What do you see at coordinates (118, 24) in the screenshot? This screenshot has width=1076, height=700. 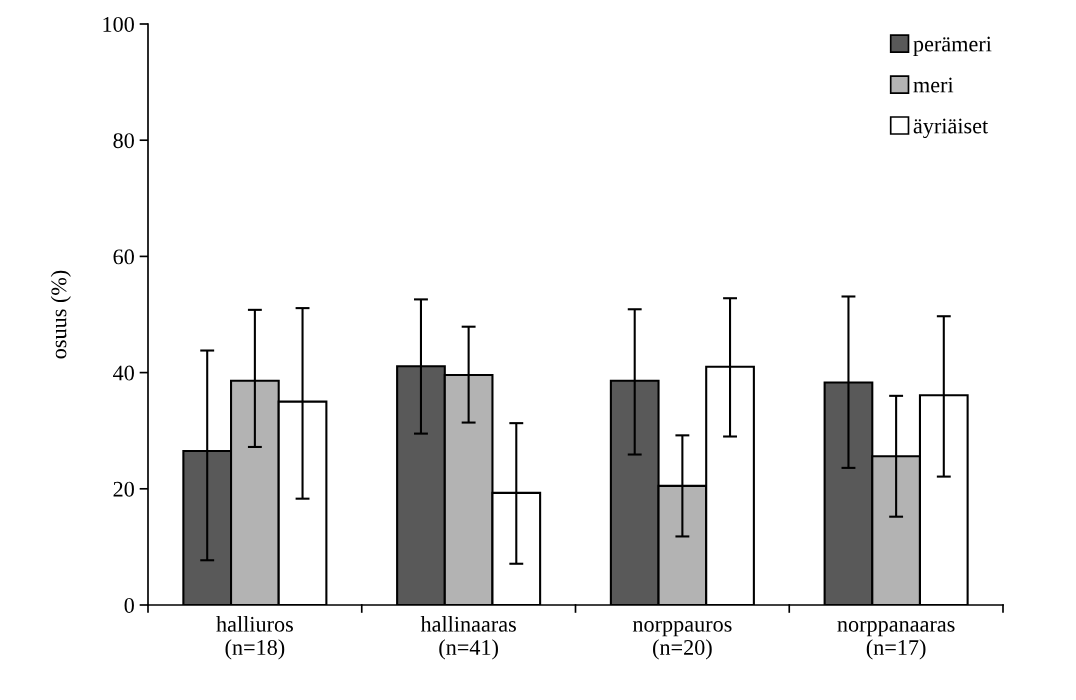 I see `y-tick-label: 100` at bounding box center [118, 24].